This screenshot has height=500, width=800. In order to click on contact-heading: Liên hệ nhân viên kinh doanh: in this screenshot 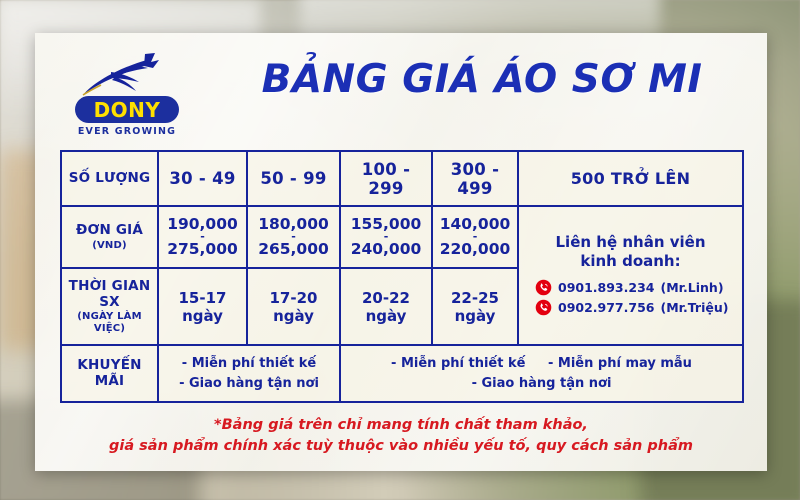, I will do `click(630, 252)`.